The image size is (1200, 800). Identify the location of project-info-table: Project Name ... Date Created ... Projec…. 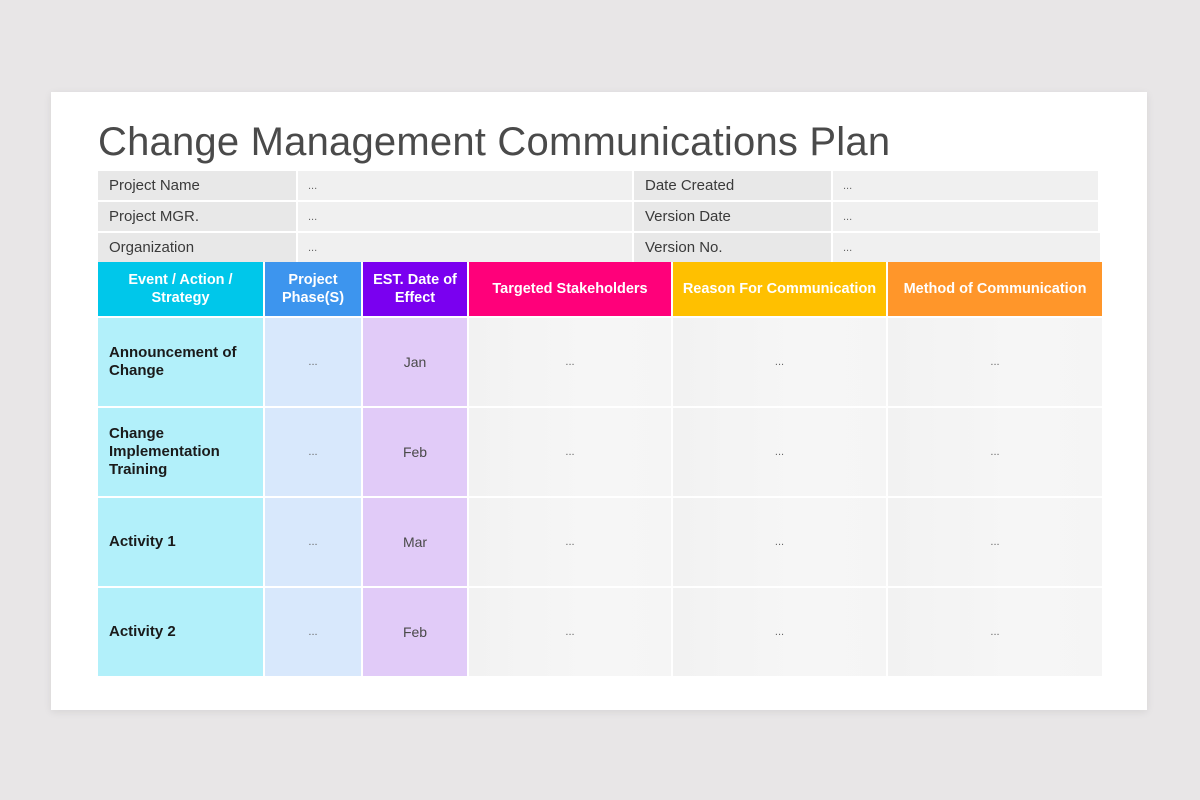
(599, 216).